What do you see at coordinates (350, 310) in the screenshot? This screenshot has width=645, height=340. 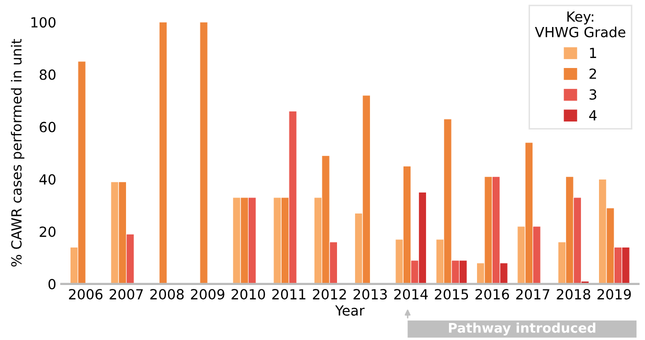 I see `x-axis-title: Year` at bounding box center [350, 310].